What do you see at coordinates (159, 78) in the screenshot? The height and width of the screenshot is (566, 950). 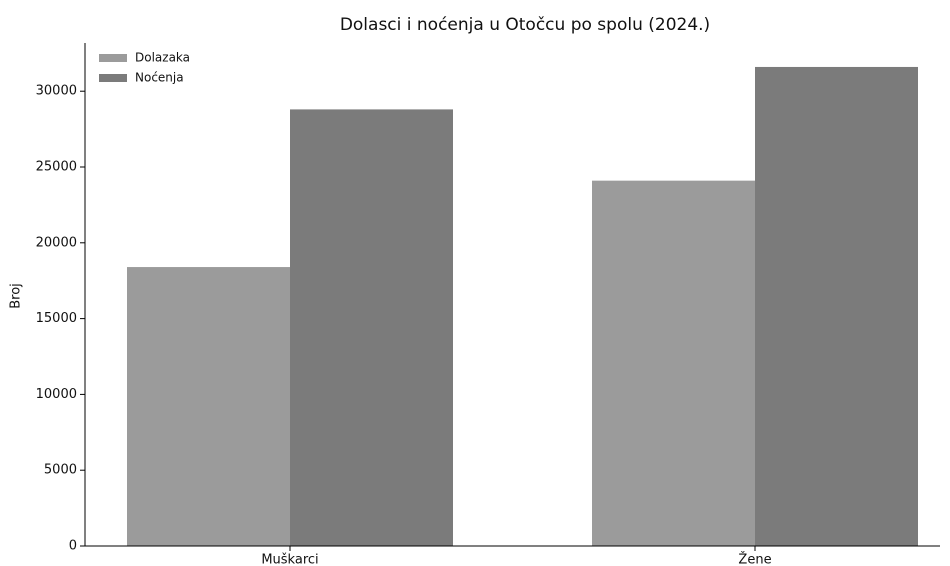 I see `legend-label: Noćenja` at bounding box center [159, 78].